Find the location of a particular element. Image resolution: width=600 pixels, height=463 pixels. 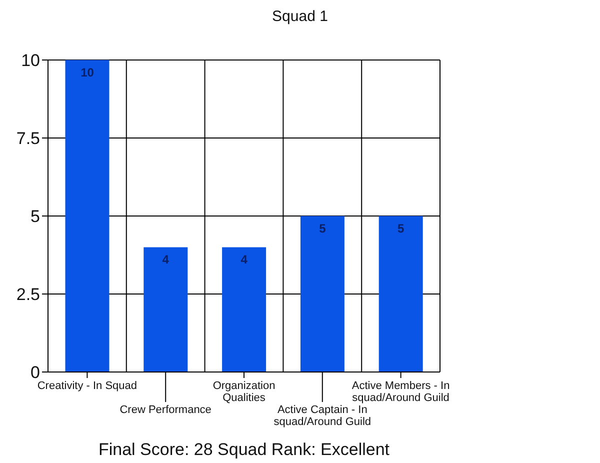

y-tick-label: 10 is located at coordinates (30, 60).